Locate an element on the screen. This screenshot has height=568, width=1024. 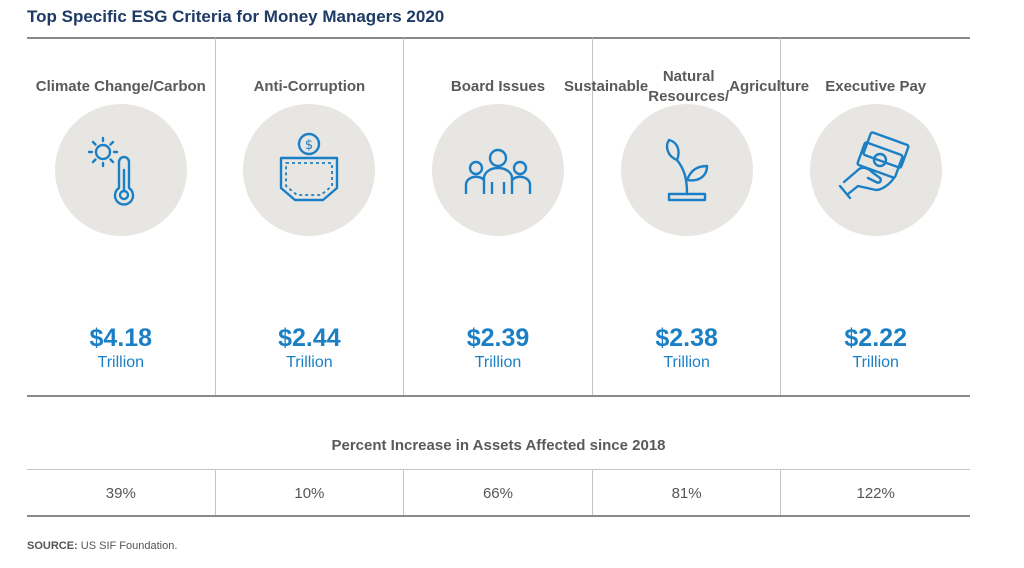
percent-increase-row: 39% 10% 66% 81% 122% is located at coordinates (498, 493).